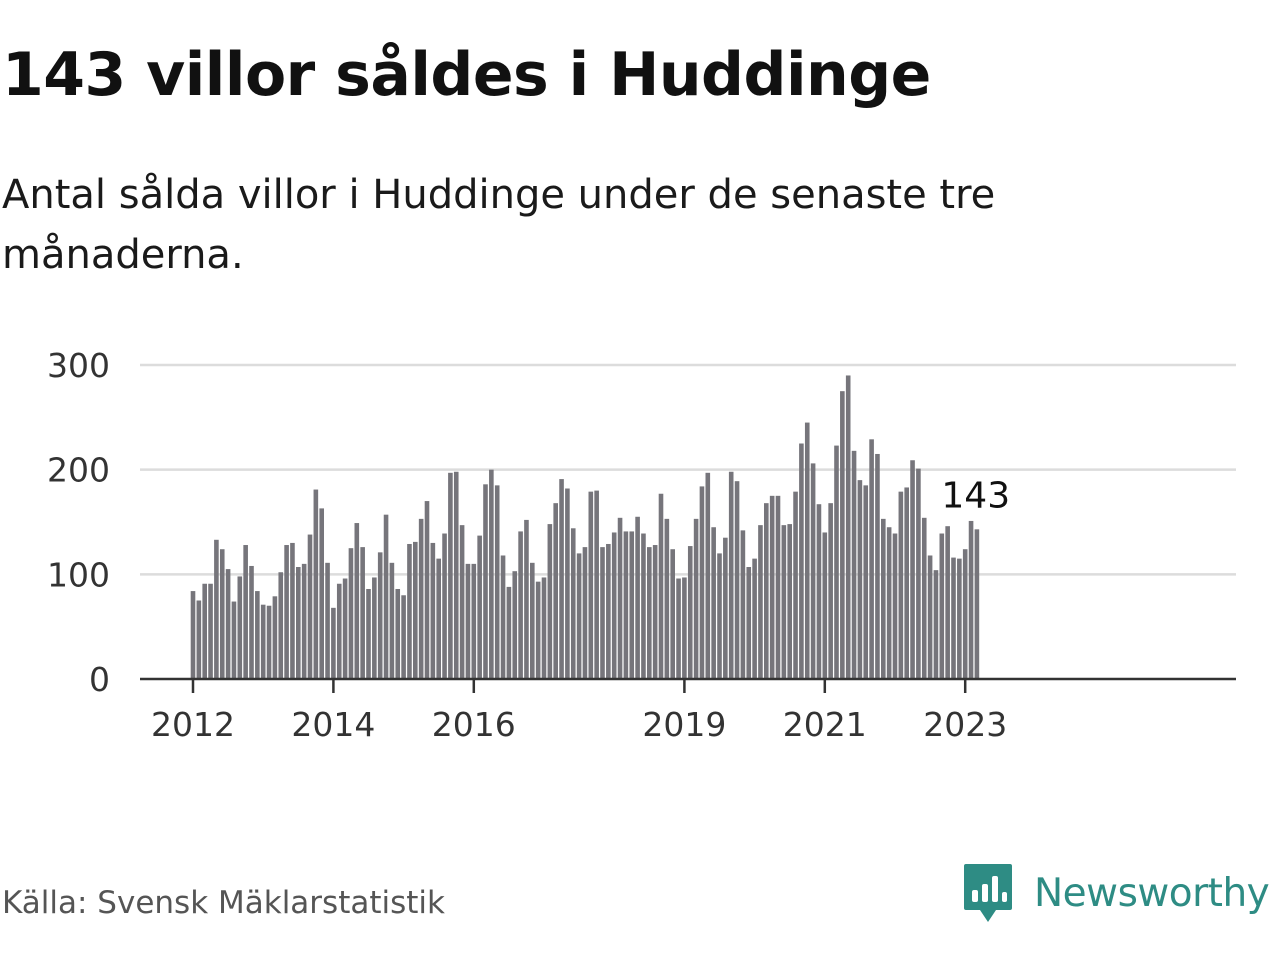 The height and width of the screenshot is (960, 1280). I want to click on chart-title: 143 villor såldes i Huddinge, so click(466, 75).